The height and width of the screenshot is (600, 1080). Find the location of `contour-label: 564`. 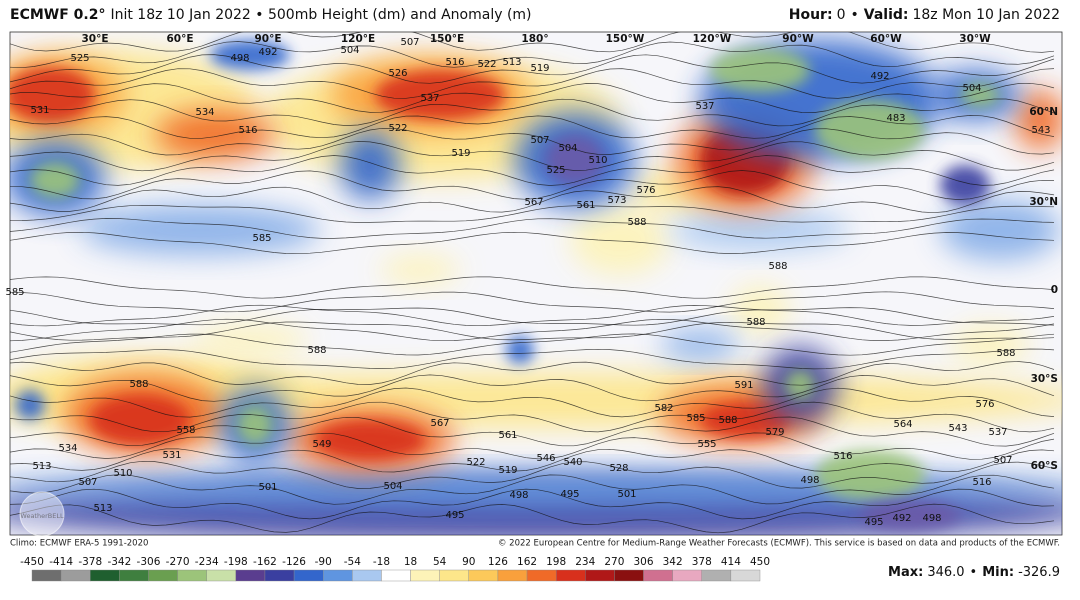

contour-label: 564 is located at coordinates (902, 424).